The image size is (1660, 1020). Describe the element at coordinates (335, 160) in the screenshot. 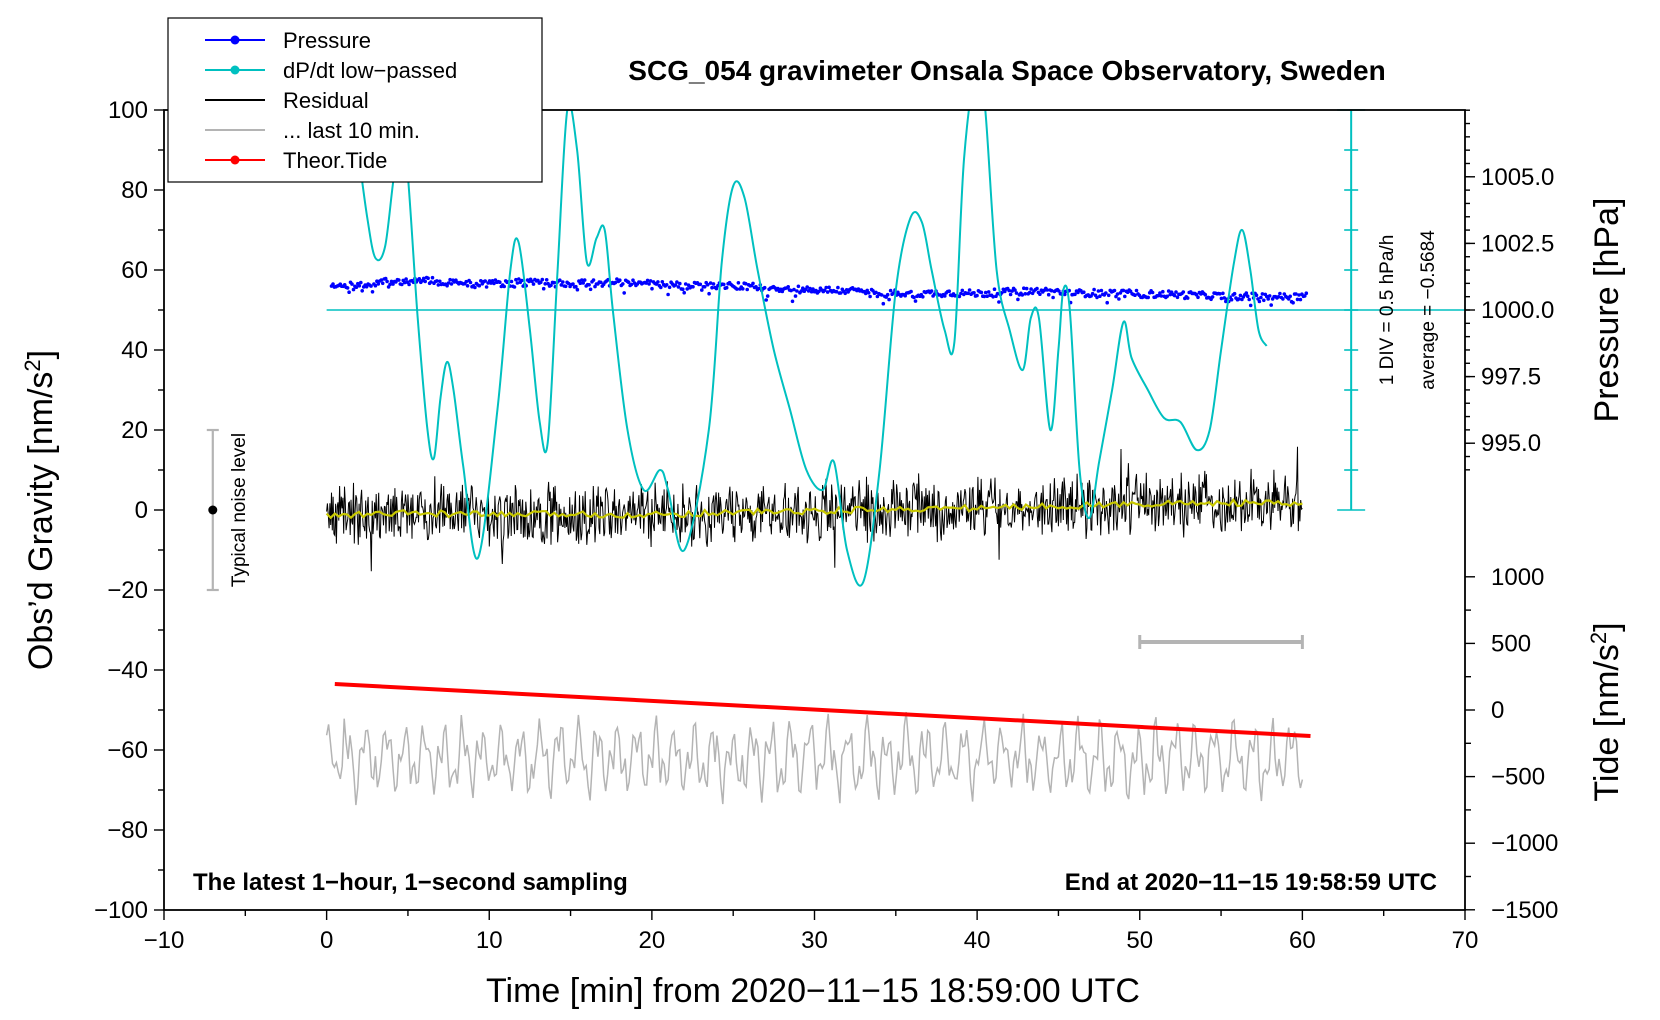

I see `legend-label: Theor.Tide` at that location.